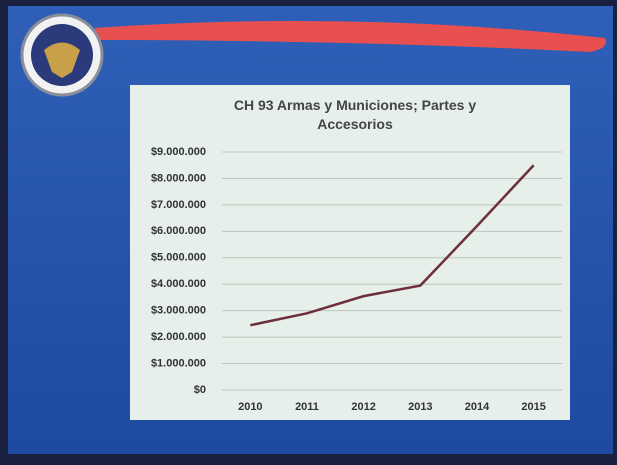  Describe the element at coordinates (307, 407) in the screenshot. I see `x-tick-label: 2011` at that location.